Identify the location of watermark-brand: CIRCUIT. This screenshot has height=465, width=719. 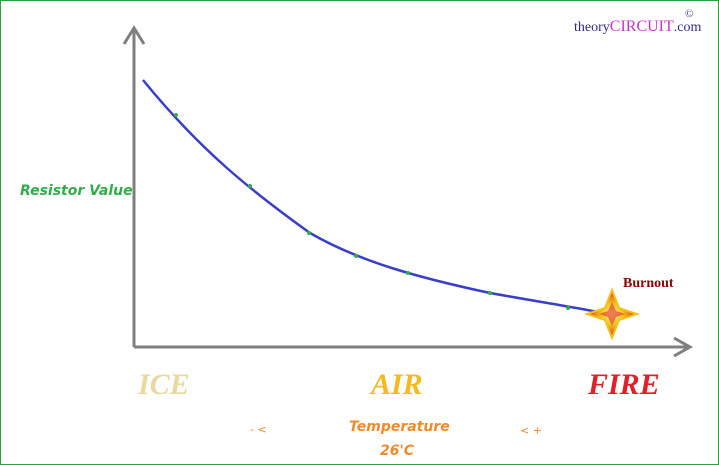
(642, 26).